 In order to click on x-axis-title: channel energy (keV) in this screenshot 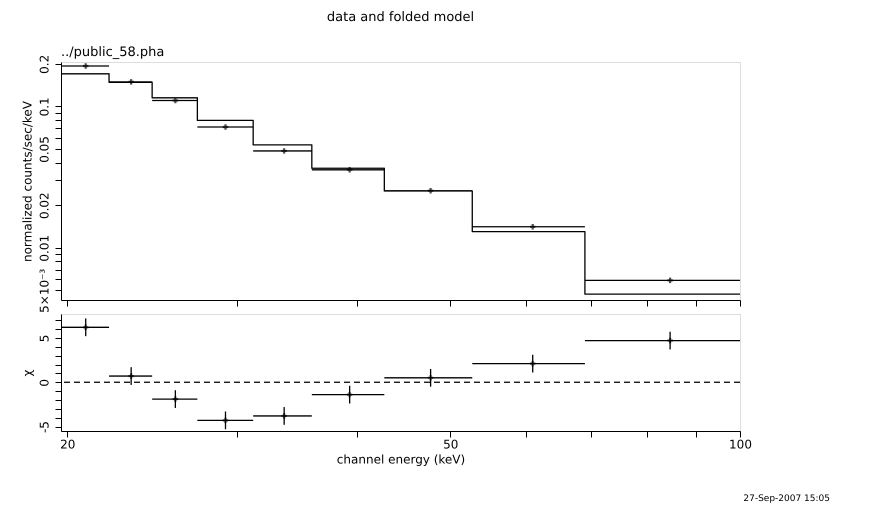, I will do `click(401, 459)`.